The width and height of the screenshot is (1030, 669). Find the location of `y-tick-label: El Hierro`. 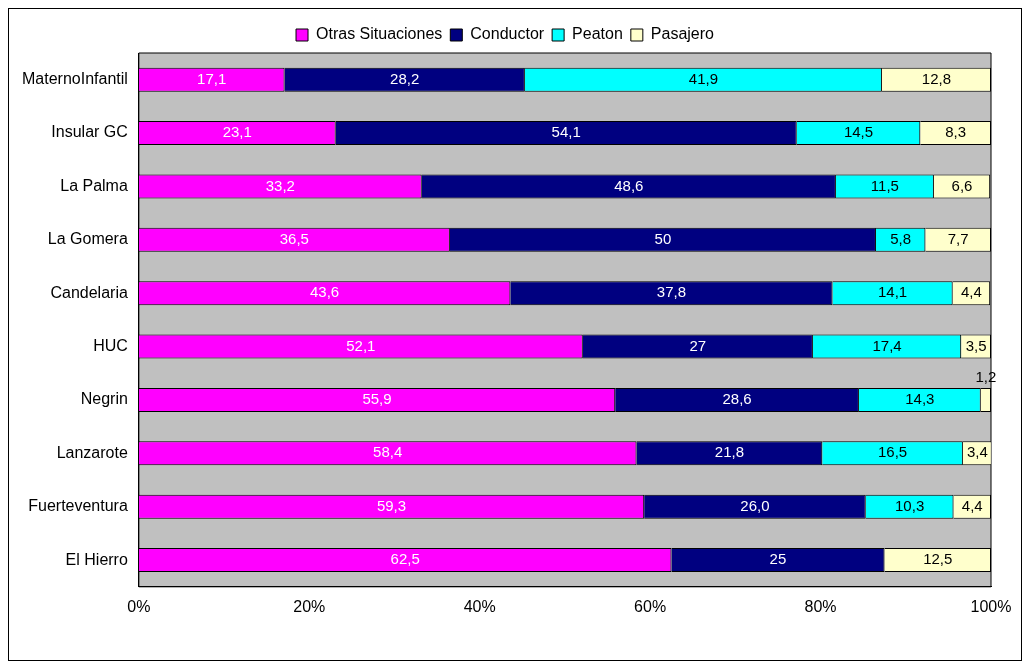

y-tick-label: El Hierro is located at coordinates (96, 559).